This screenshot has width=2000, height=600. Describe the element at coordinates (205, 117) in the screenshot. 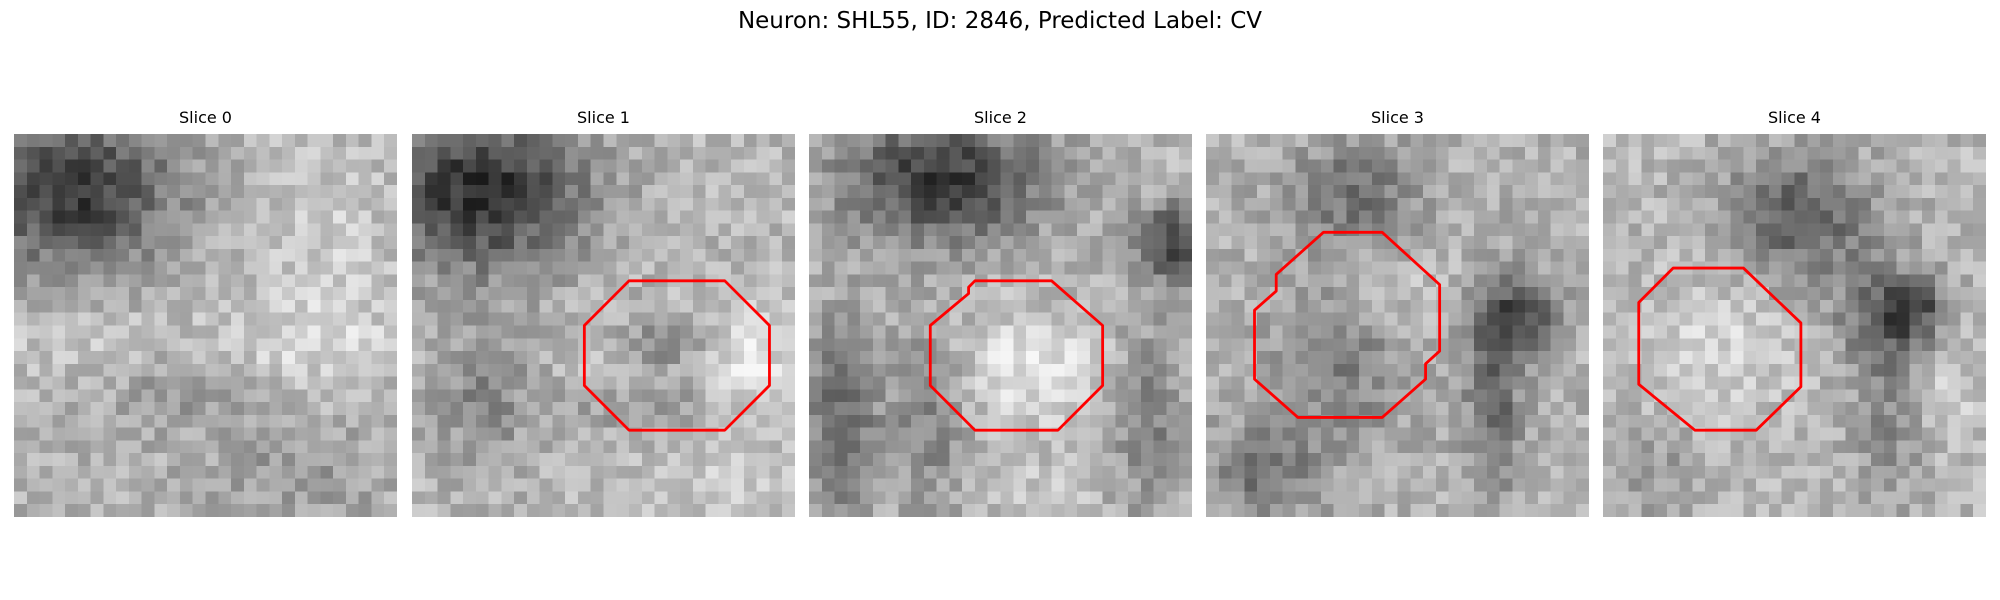

I see `slice-title: Slice 0` at that location.